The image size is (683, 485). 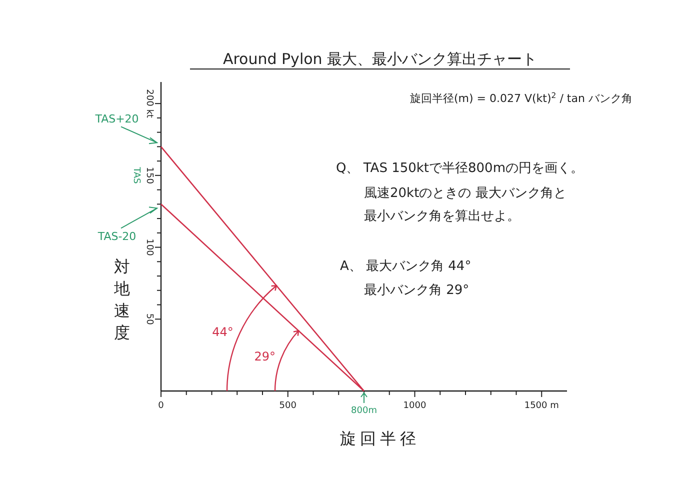 What do you see at coordinates (414, 406) in the screenshot?
I see `x-tick-label: 1000` at bounding box center [414, 406].